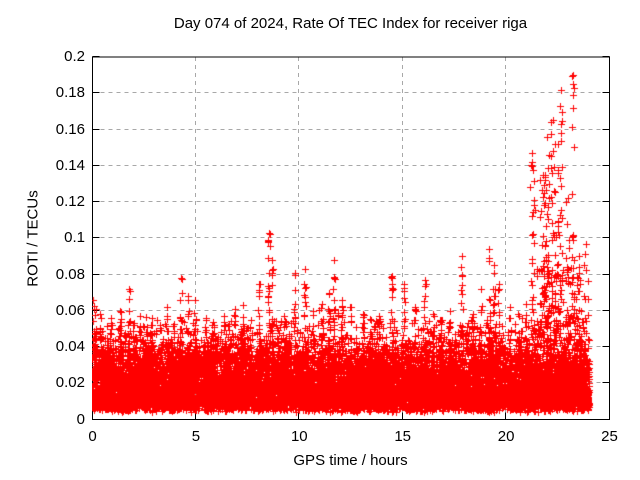  I want to click on y-tick-label: 0.02, so click(70, 383).